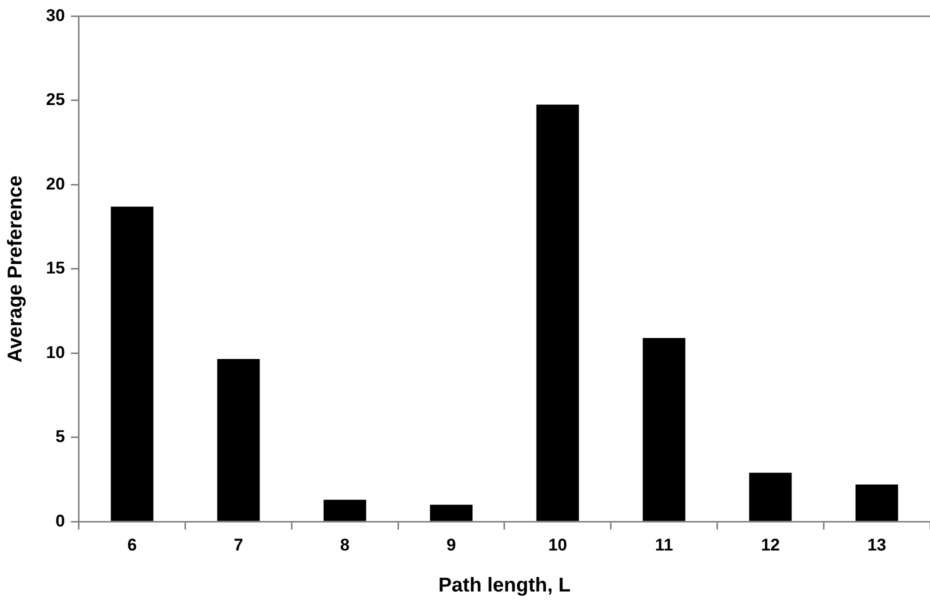 This screenshot has width=930, height=602. What do you see at coordinates (345, 544) in the screenshot?
I see `x-tick-label: 8` at bounding box center [345, 544].